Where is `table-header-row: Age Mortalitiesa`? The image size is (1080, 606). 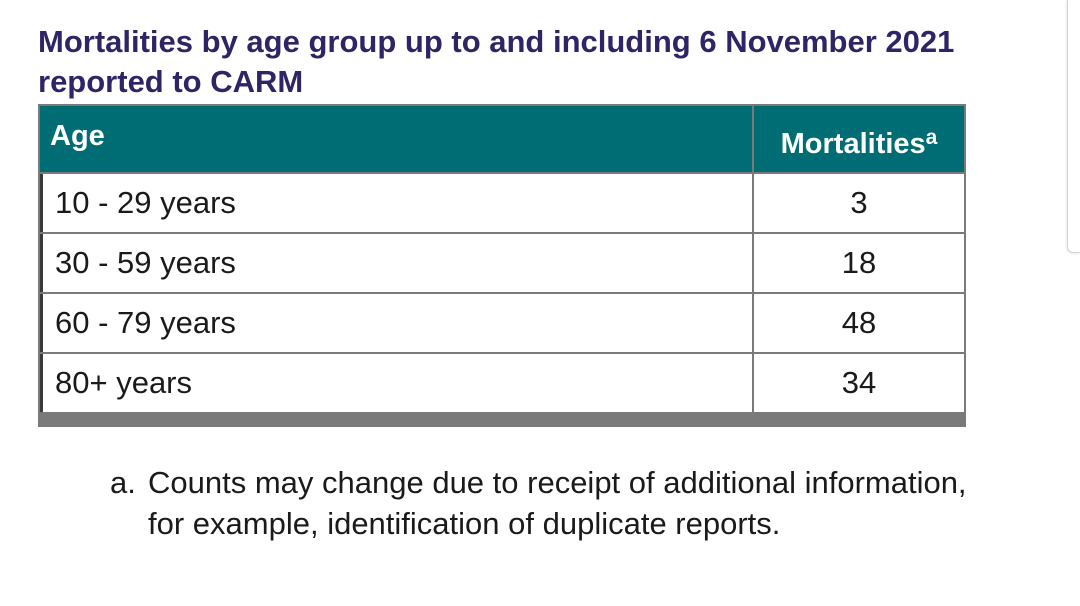
table-header-row: Age Mortalitiesa is located at coordinates (502, 139).